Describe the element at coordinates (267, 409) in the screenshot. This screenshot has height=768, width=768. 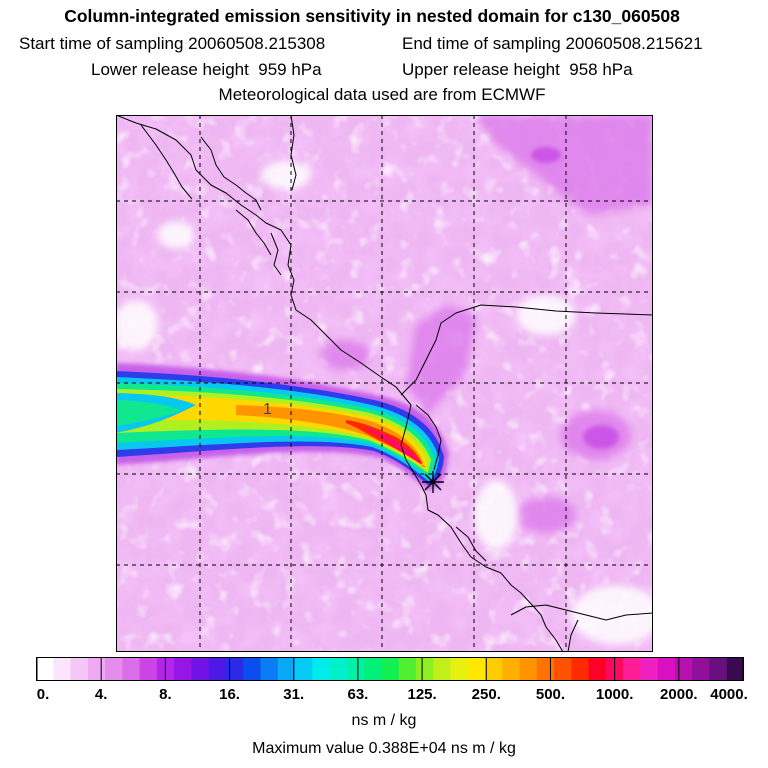
I see `contour-label: 1` at that location.